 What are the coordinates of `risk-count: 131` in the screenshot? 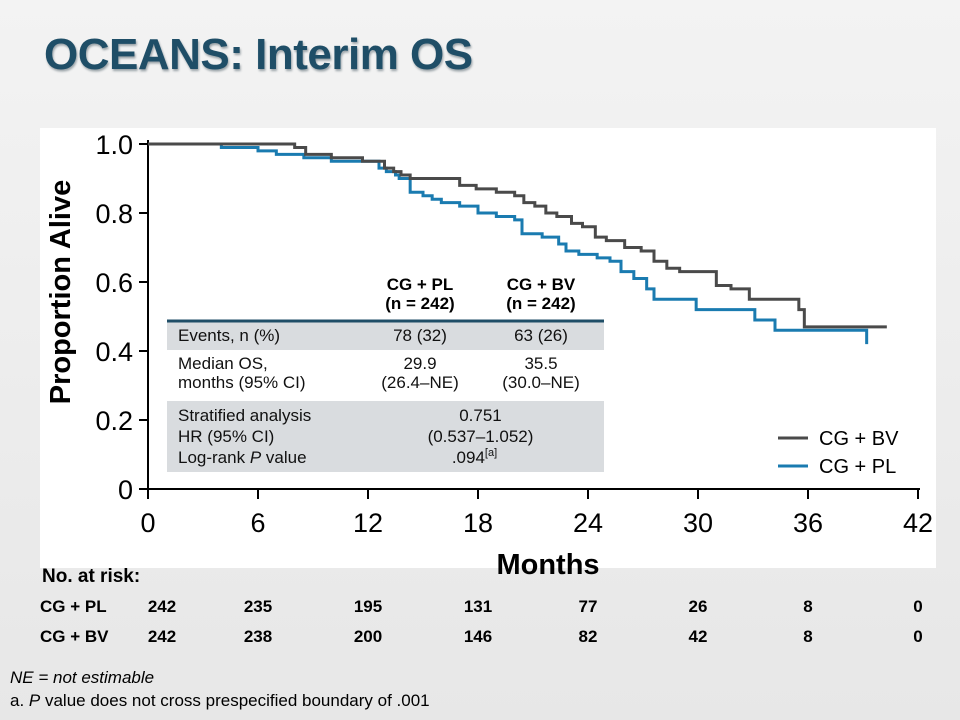 It's located at (478, 606).